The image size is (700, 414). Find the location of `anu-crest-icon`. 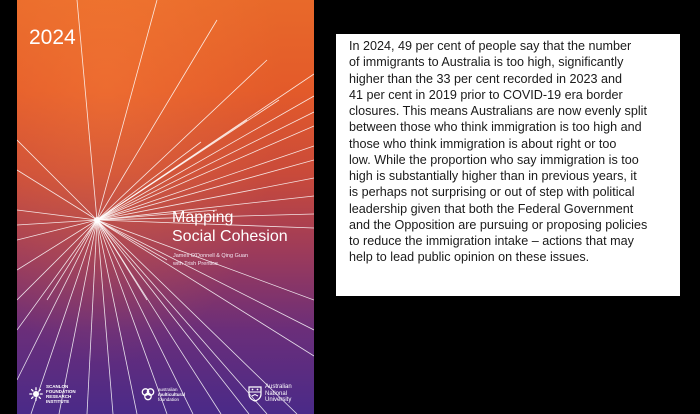

anu-crest-icon is located at coordinates (255, 394).